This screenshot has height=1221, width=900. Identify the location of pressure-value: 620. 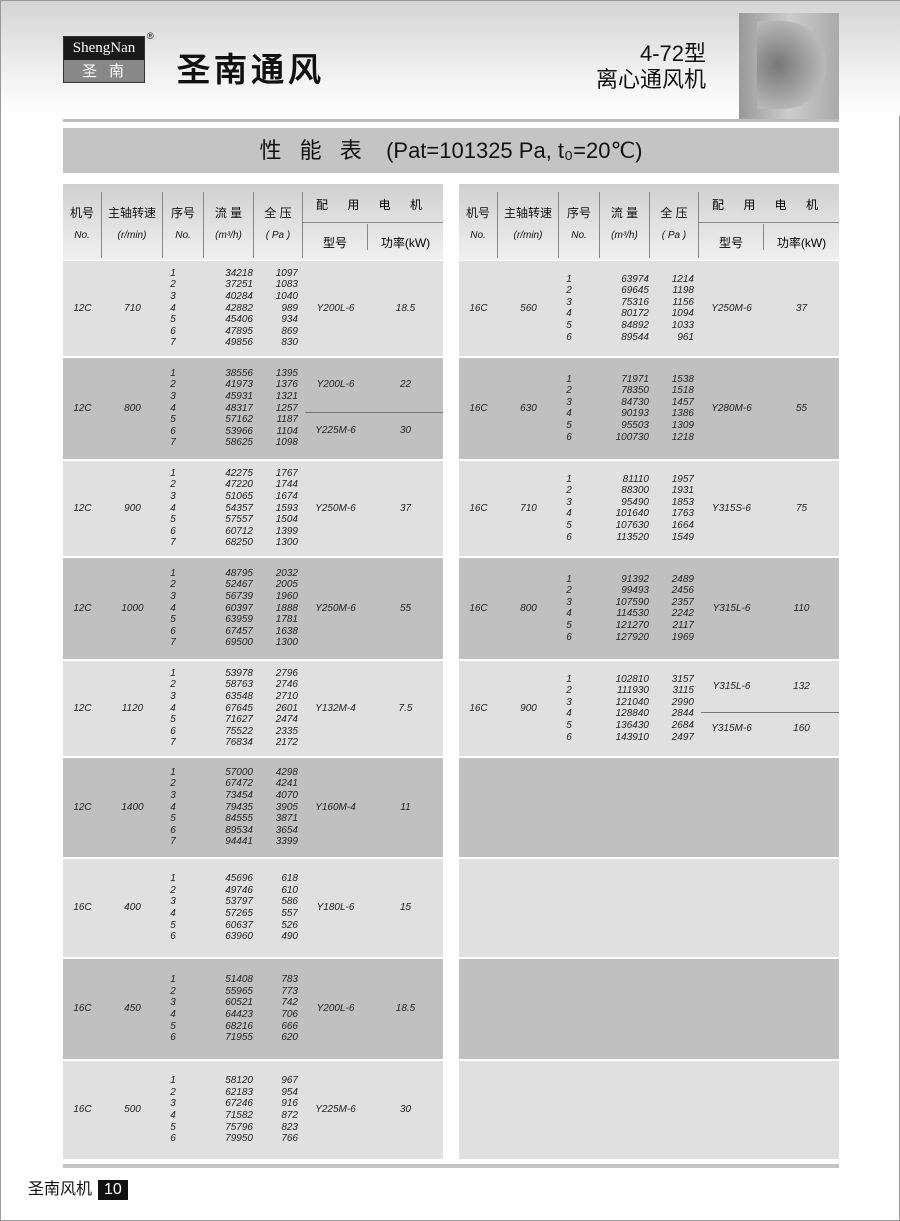
(289, 1038).